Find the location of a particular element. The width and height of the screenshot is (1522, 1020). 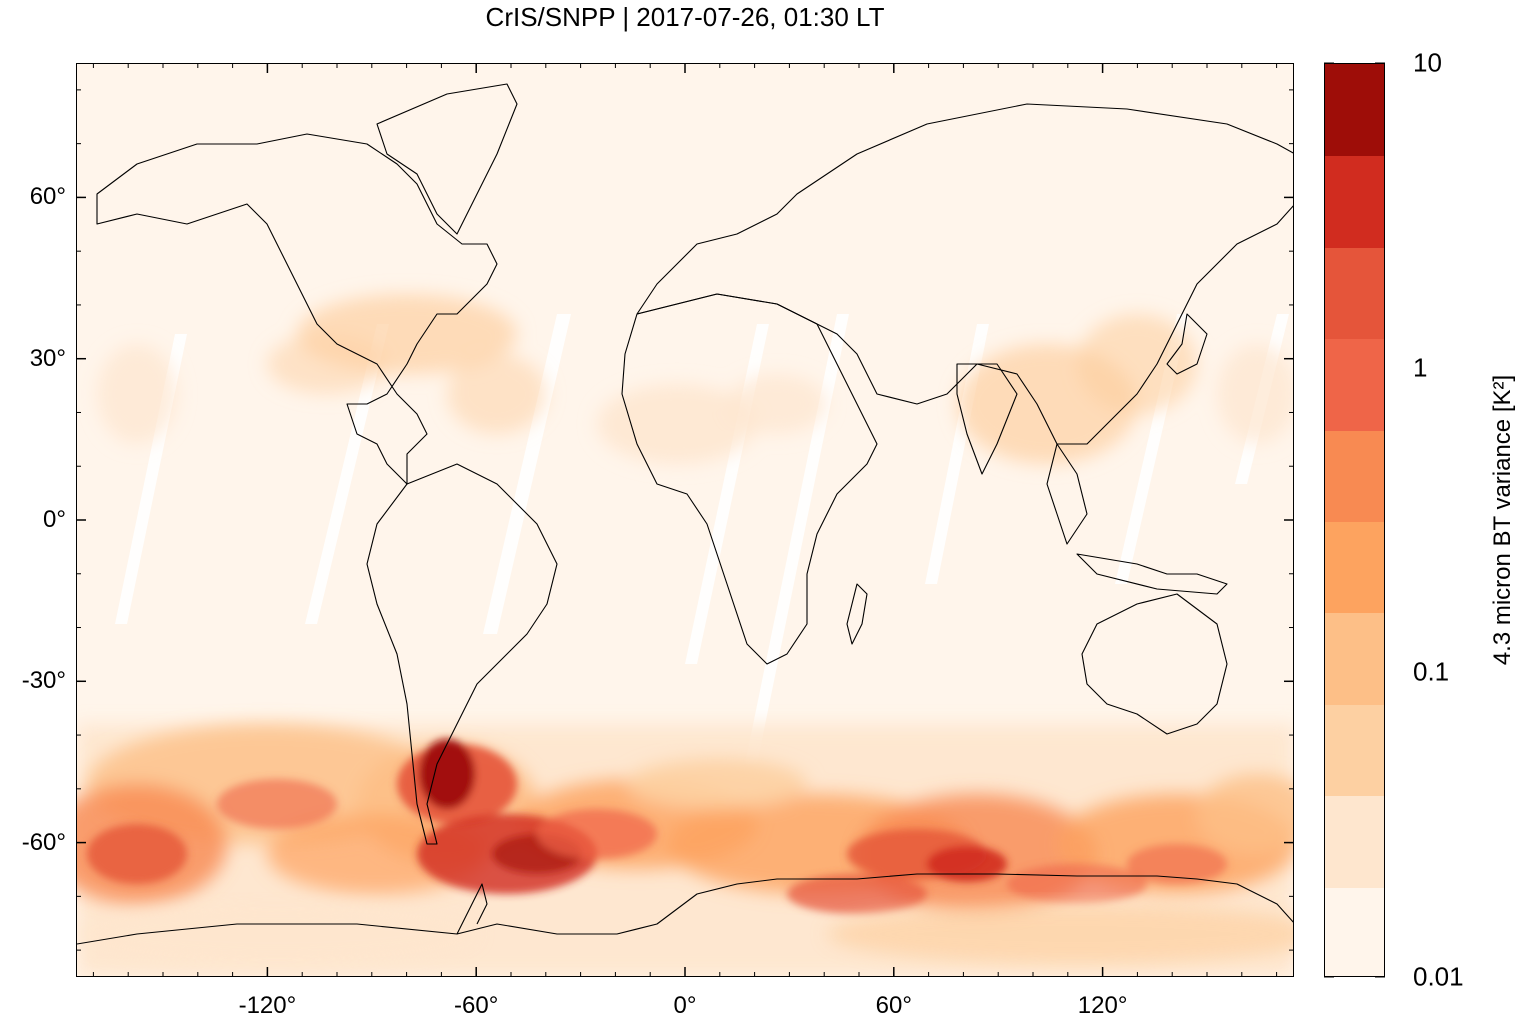

x-tick-label: -120° is located at coordinates (267, 1005).